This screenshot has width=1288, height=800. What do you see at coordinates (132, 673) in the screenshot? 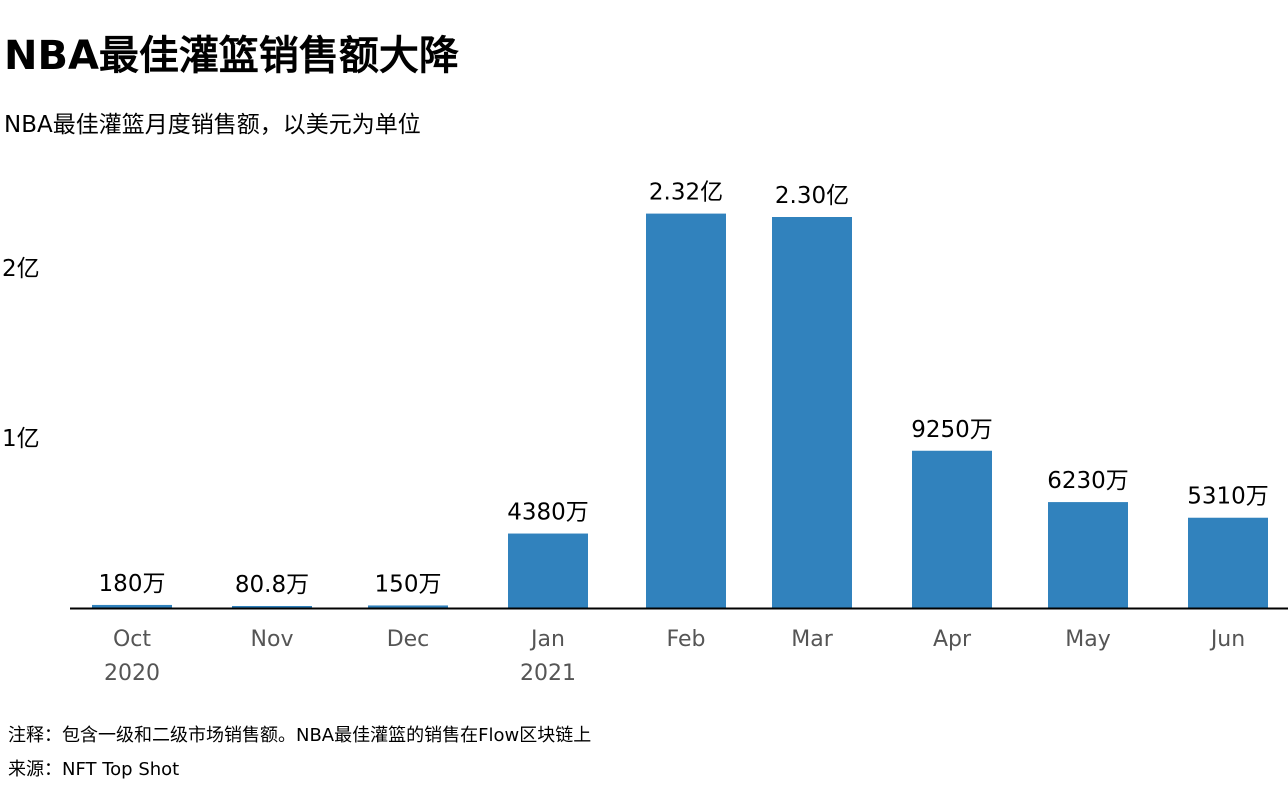
I see `x-tick-label: 2020` at bounding box center [132, 673].